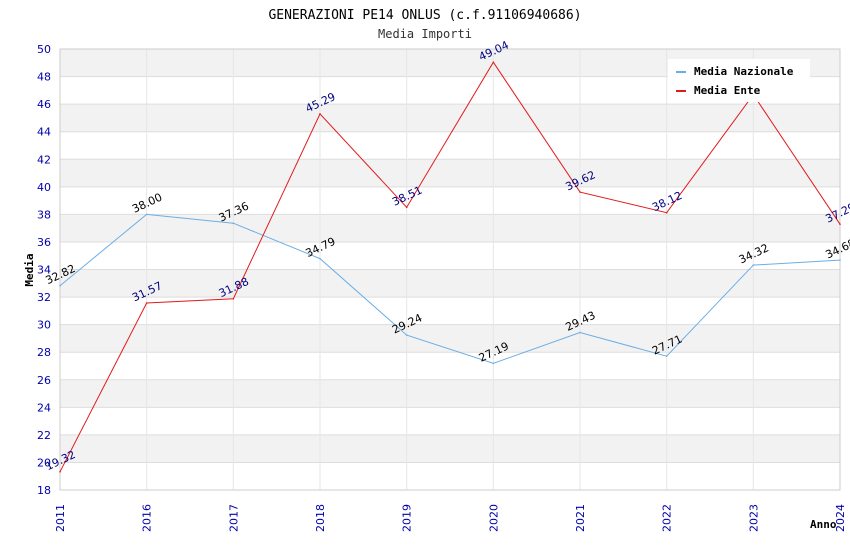 This screenshot has height=550, width=850. Describe the element at coordinates (44, 325) in the screenshot. I see `y-tick-label: 30` at that location.